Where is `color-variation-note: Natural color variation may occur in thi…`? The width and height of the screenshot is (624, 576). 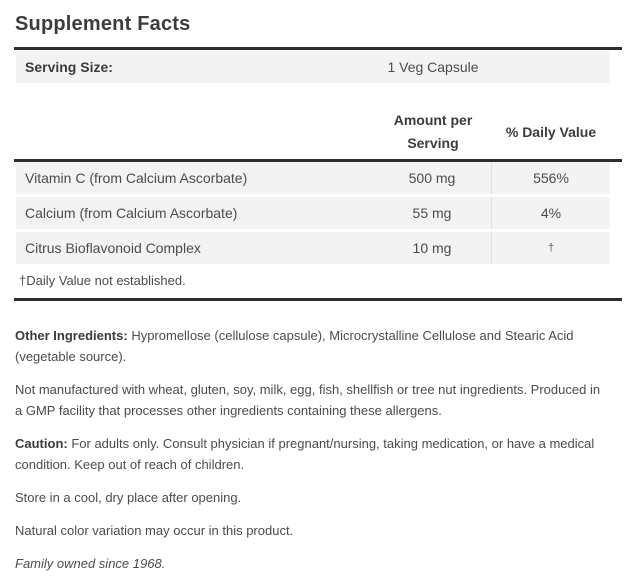 color-variation-note: Natural color variation may occur in thi… is located at coordinates (154, 530).